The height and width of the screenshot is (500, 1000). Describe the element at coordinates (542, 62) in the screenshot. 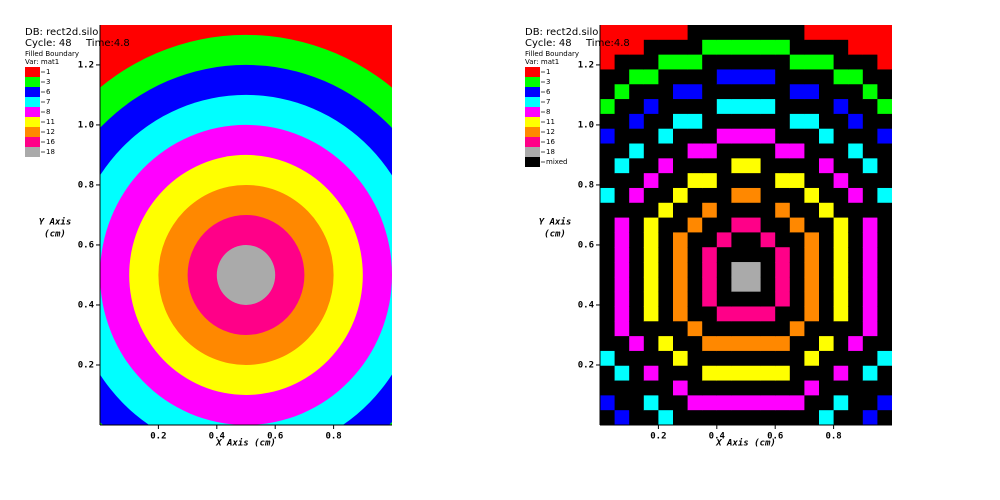

I see `var-name: Var: mat1` at that location.